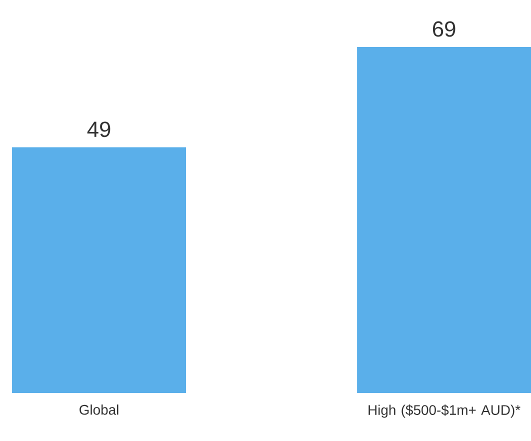  What do you see at coordinates (99, 409) in the screenshot?
I see `x-tick-label: Global` at bounding box center [99, 409].